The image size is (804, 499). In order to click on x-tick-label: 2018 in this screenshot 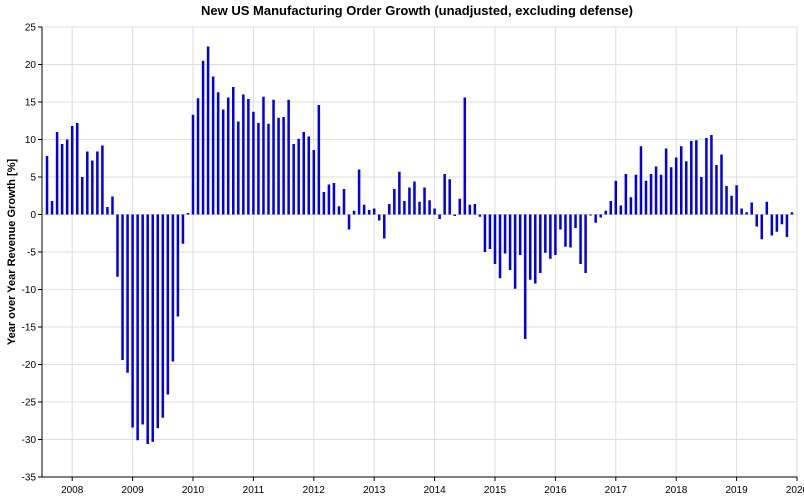, I will do `click(676, 490)`.